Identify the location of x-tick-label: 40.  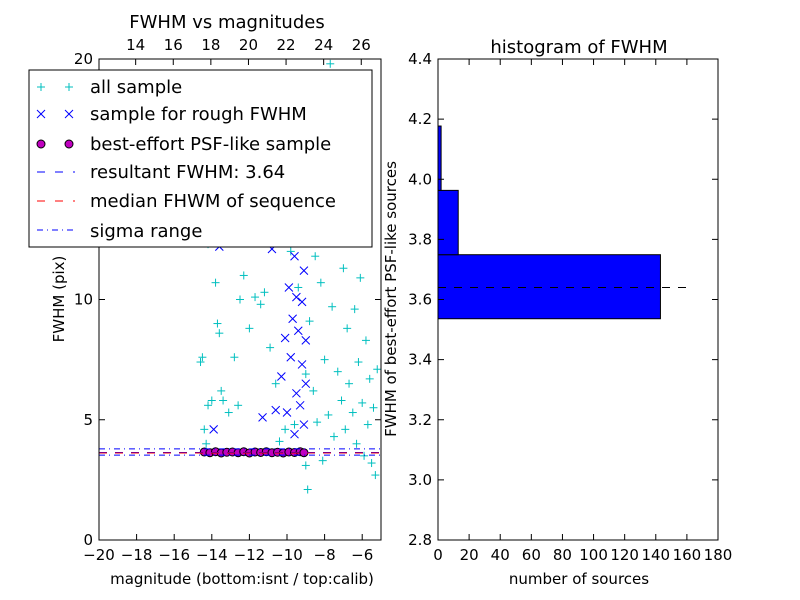
(500, 555).